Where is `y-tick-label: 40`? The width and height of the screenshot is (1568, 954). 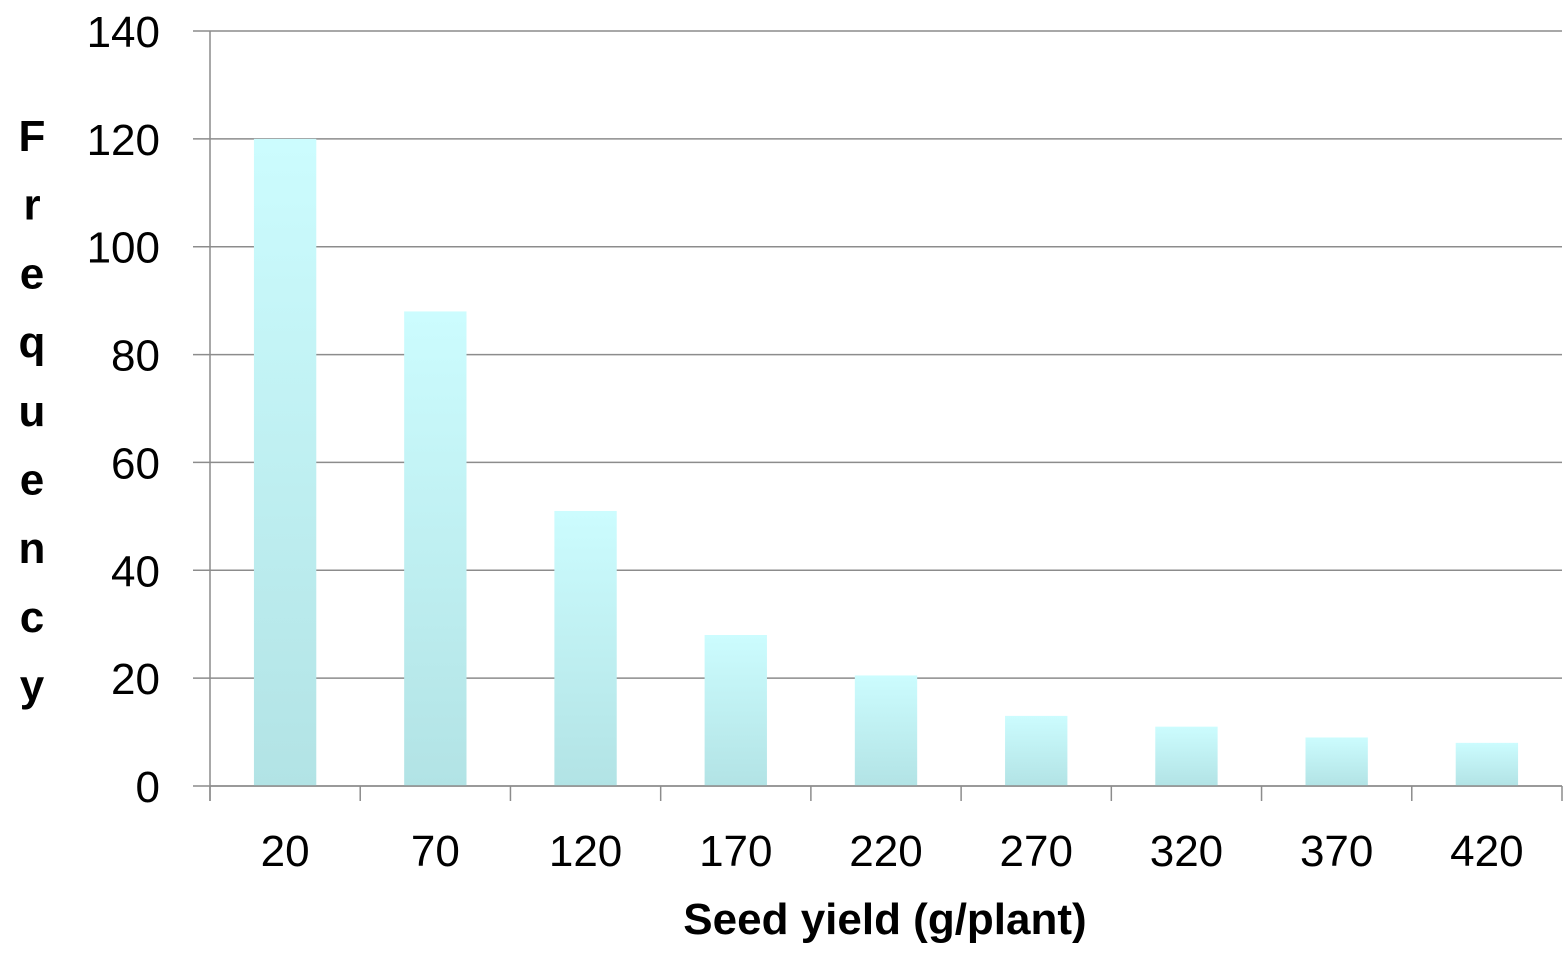
y-tick-label: 40 is located at coordinates (135, 571).